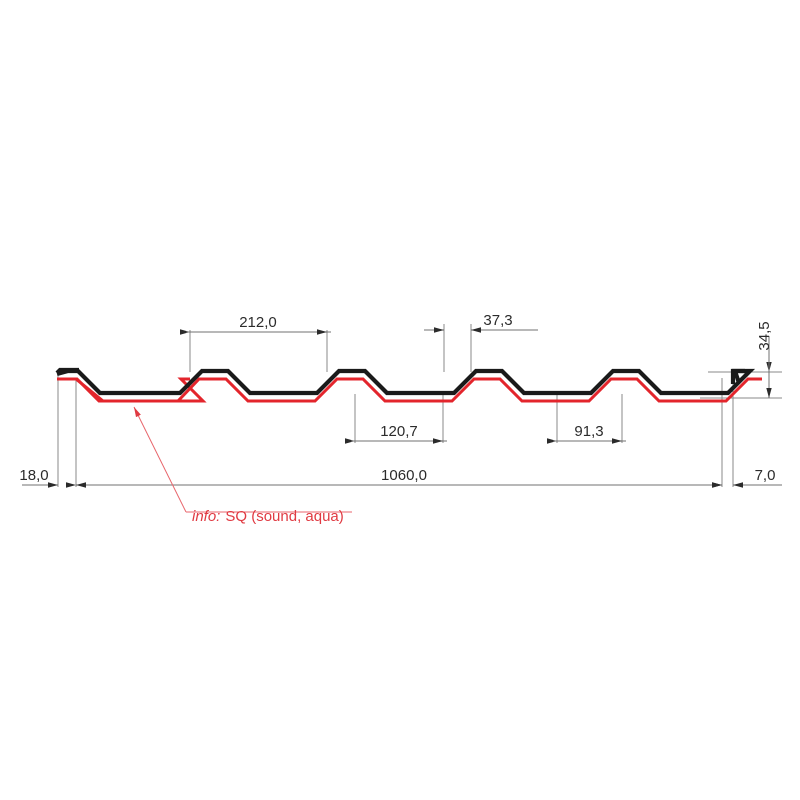 Image resolution: width=800 pixels, height=800 pixels. I want to click on left-edge-lip, so click(67, 371).